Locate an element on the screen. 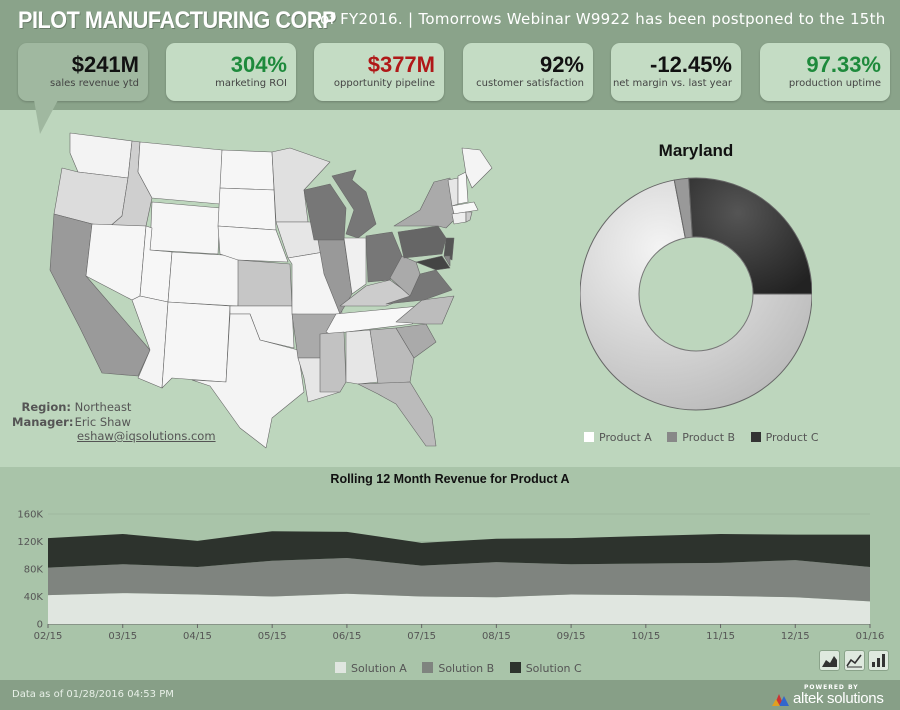  state-nj is located at coordinates (449, 249).